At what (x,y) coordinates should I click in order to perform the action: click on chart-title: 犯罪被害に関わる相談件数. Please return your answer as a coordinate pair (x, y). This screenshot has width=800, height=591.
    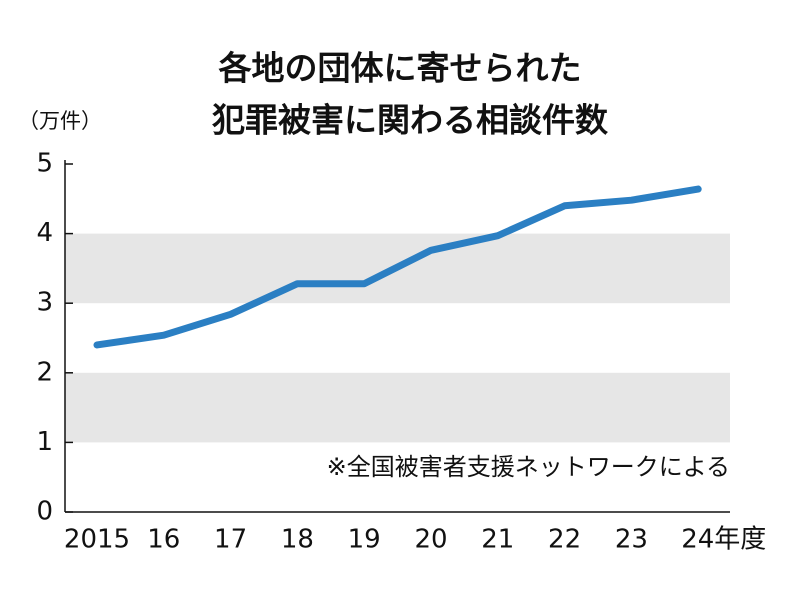
    Looking at the image, I should click on (410, 120).